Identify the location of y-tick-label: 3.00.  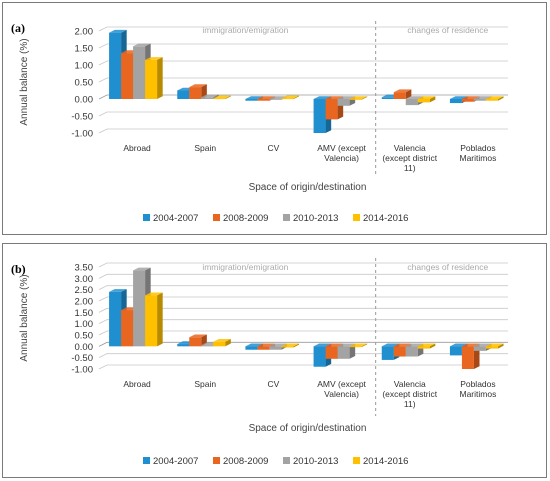
(84, 279).